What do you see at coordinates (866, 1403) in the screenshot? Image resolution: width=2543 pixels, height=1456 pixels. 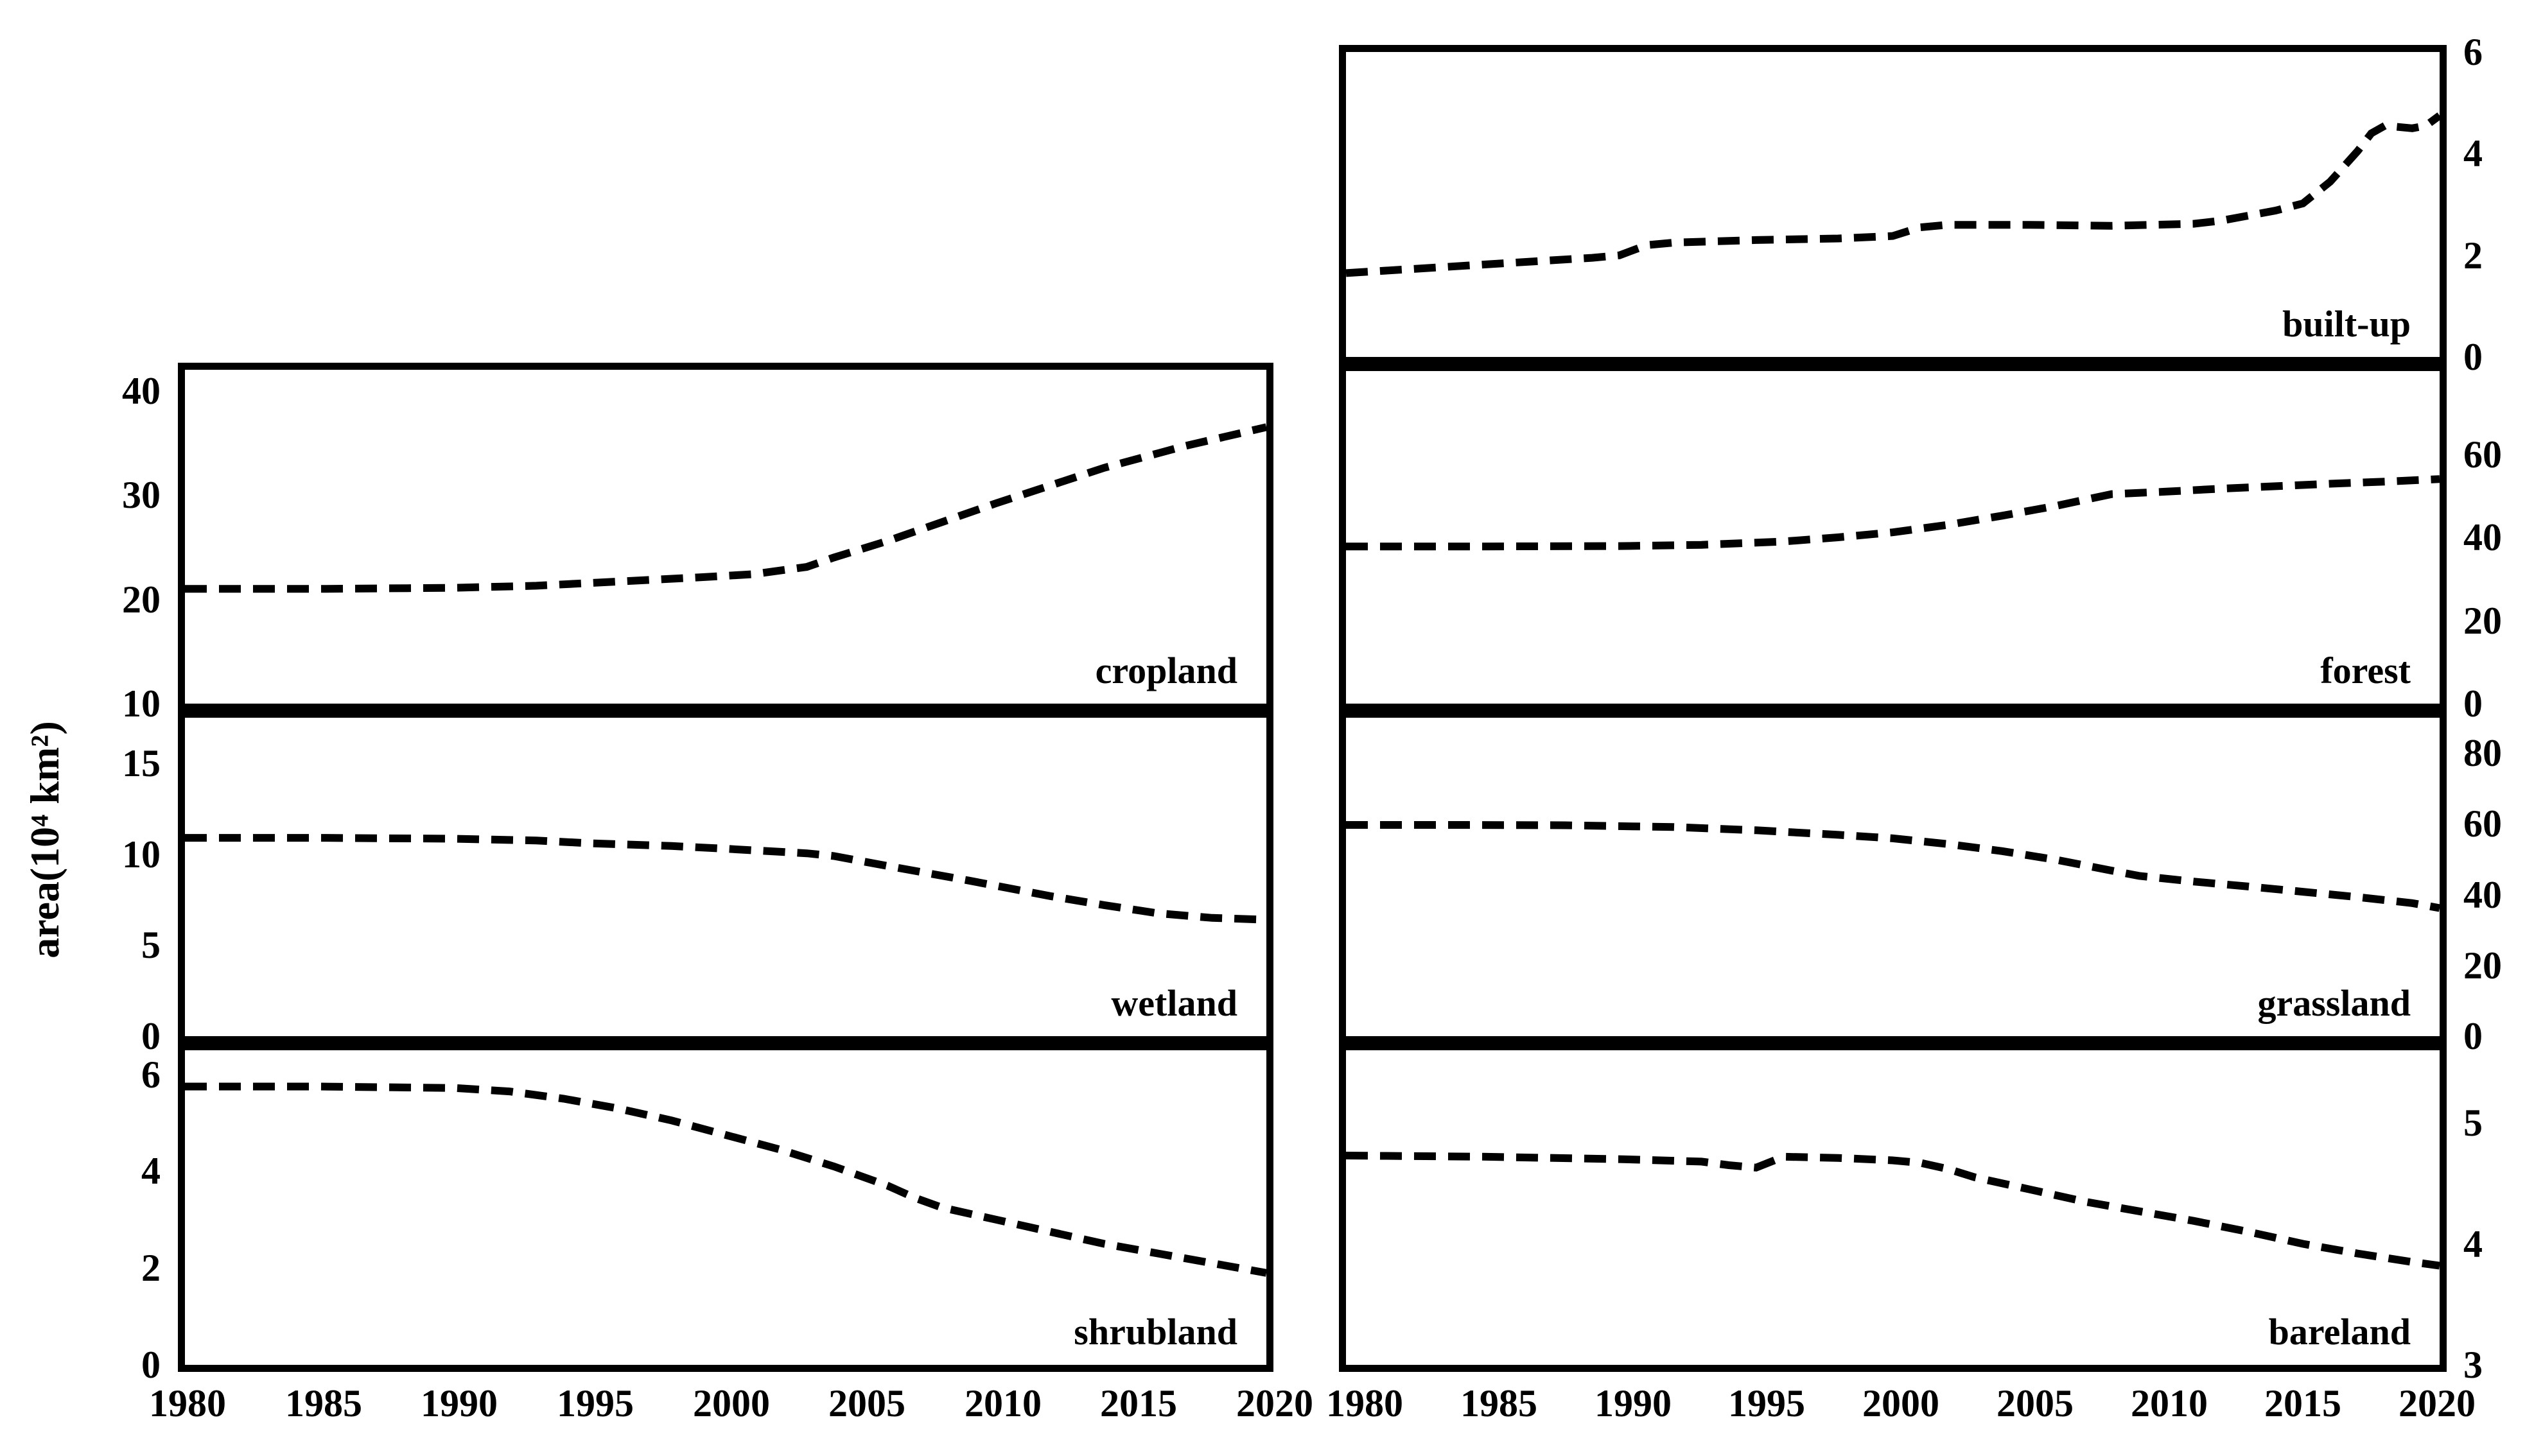 I see `left-column-x-tick-label: 2005` at bounding box center [866, 1403].